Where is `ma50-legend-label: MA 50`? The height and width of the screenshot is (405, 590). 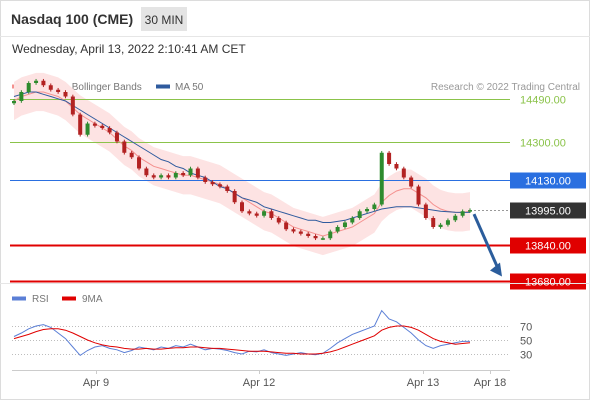 ma50-legend-label: MA 50 is located at coordinates (189, 87).